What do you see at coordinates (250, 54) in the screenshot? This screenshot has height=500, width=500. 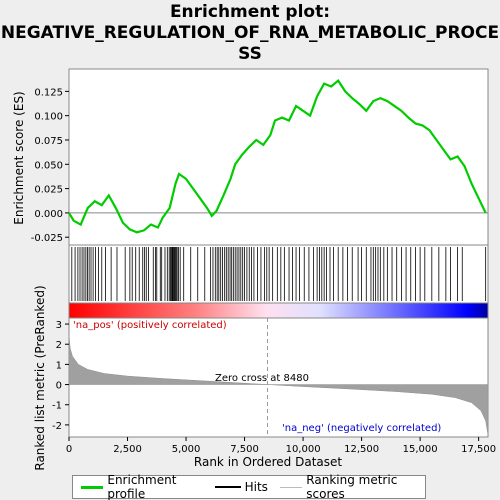 I see `plot-title-line3: SS` at bounding box center [250, 54].